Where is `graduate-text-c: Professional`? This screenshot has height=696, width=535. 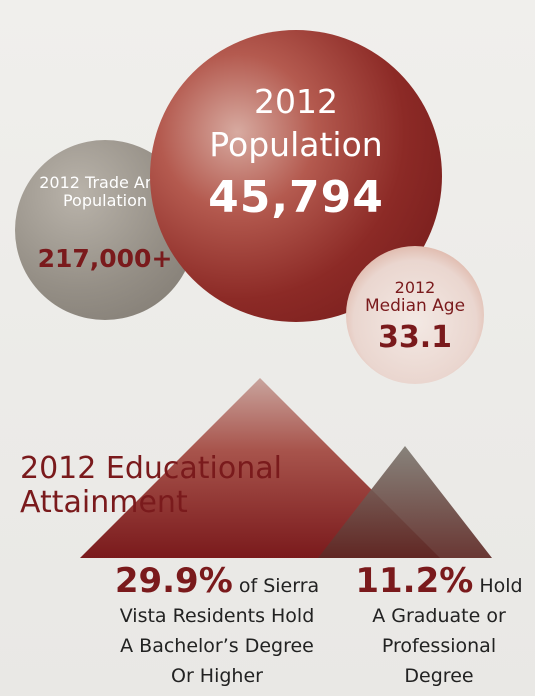 graduate-text-c: Professional is located at coordinates (439, 646).